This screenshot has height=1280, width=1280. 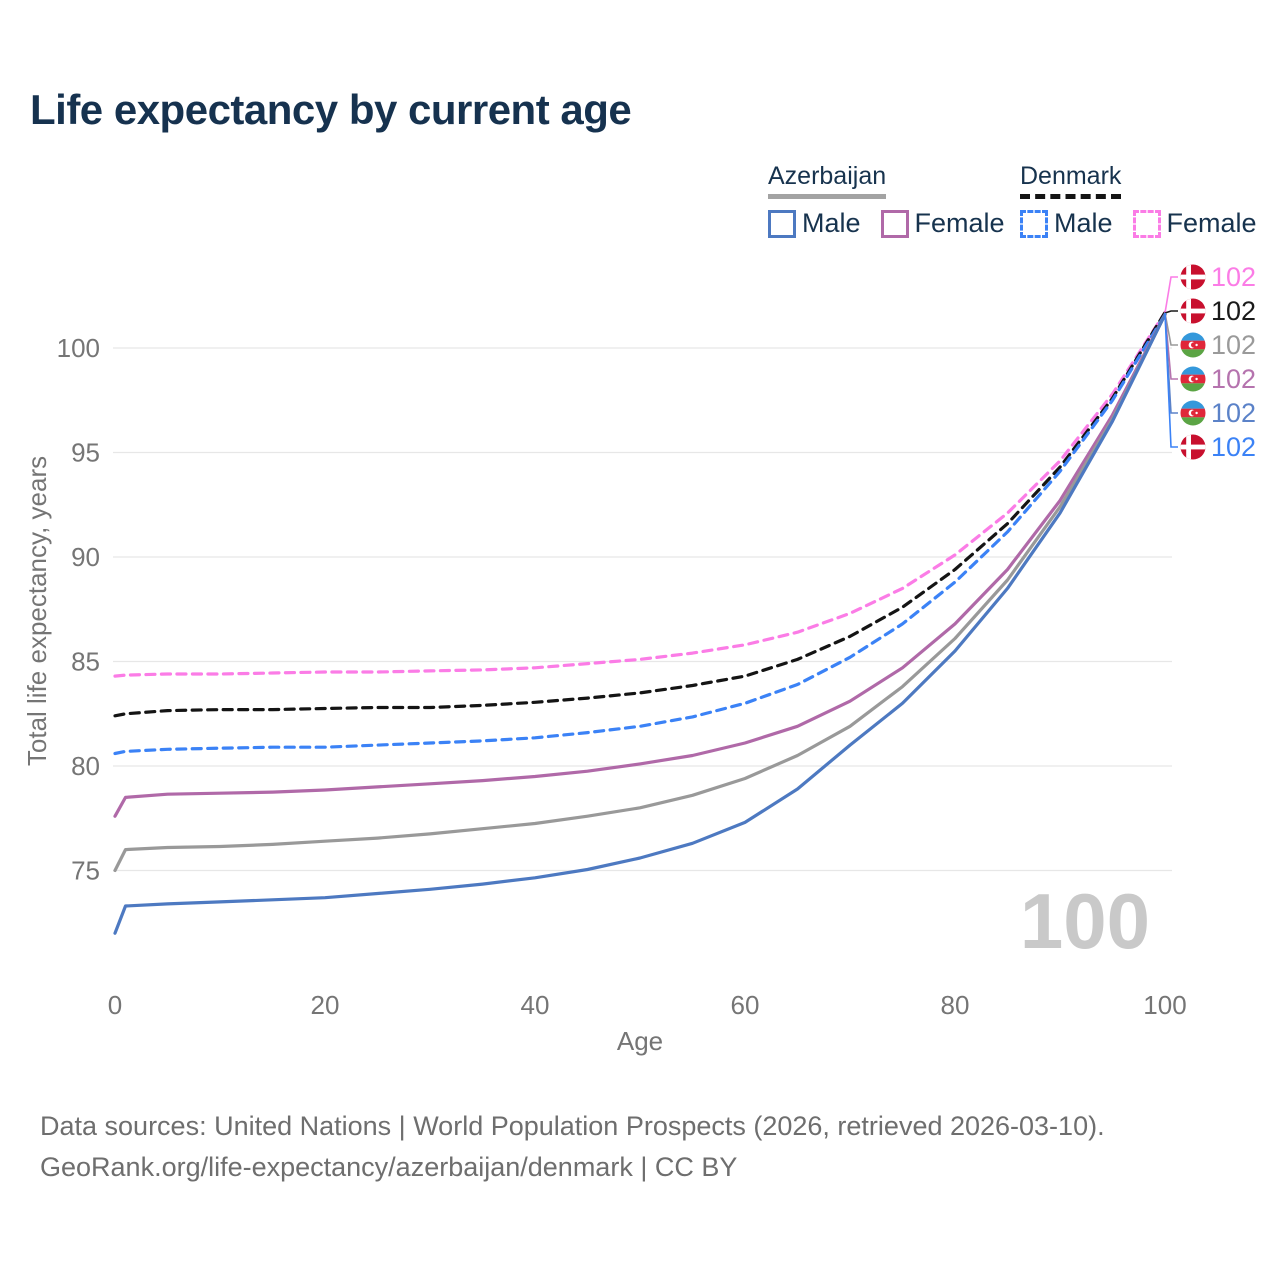 I want to click on legend-item-denmark-female: Female, so click(x=1194, y=223).